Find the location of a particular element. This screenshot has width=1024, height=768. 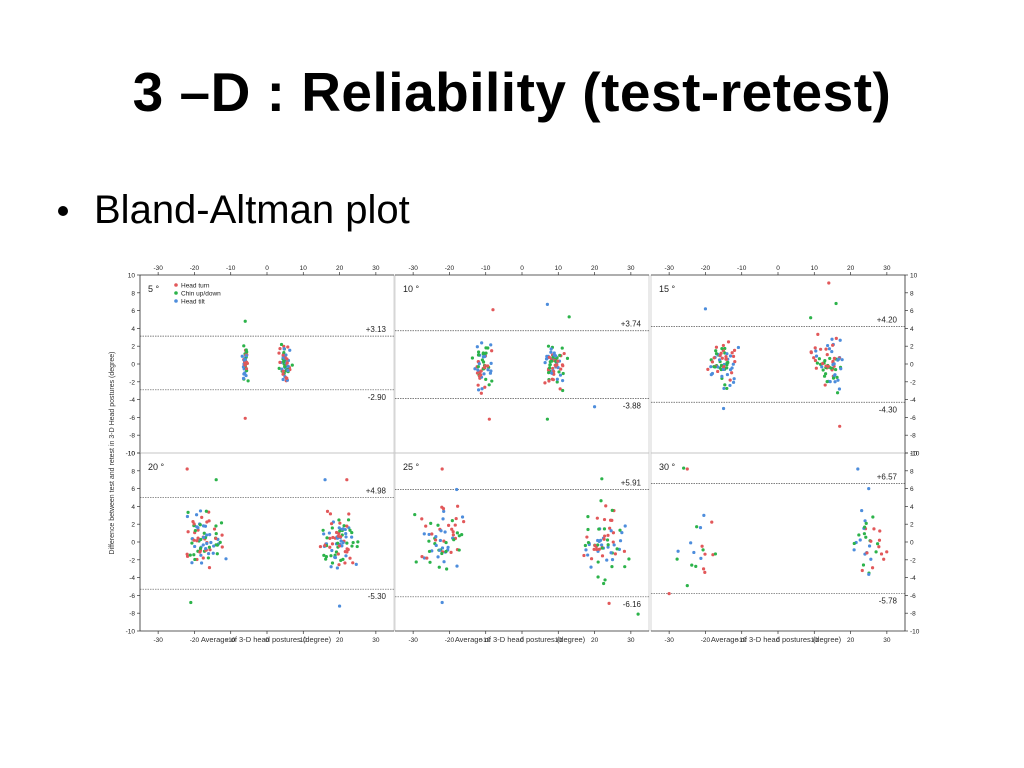

y-tick-label: 8 is located at coordinates (133, 293).